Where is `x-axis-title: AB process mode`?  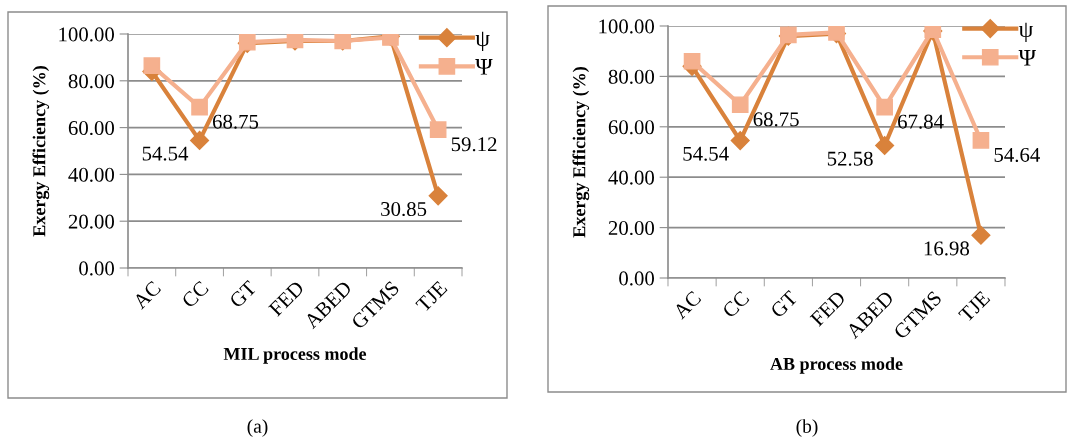
x-axis-title: AB process mode is located at coordinates (836, 365).